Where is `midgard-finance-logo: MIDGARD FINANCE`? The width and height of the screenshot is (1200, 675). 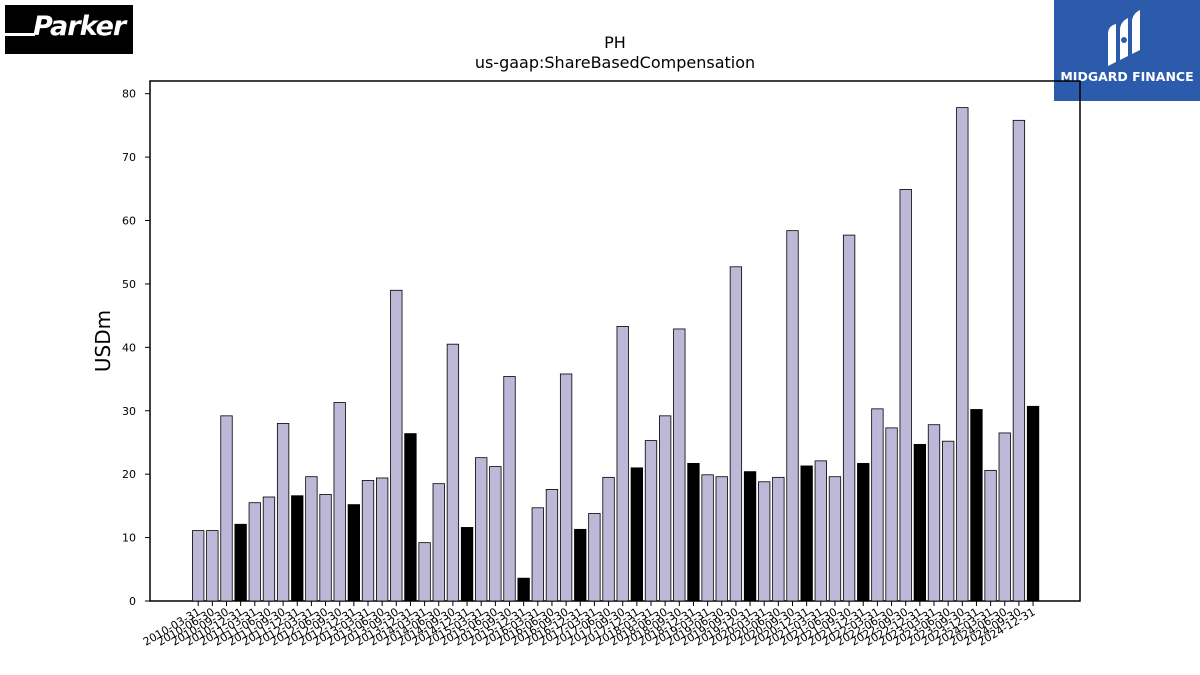
midgard-finance-logo: MIDGARD FINANCE is located at coordinates (1127, 50).